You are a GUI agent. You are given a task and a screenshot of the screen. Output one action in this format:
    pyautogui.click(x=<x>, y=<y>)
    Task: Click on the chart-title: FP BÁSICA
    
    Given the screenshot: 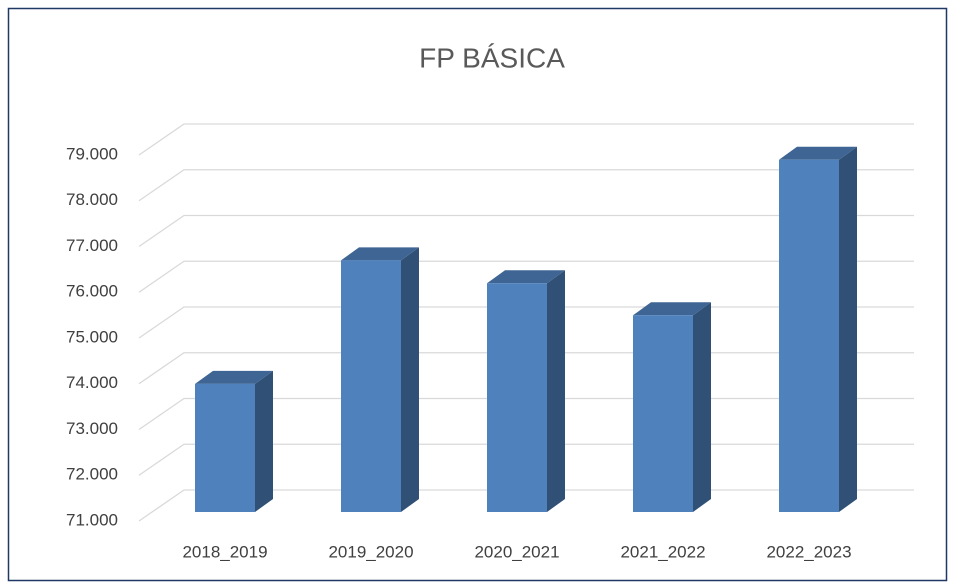 What is the action you would take?
    pyautogui.click(x=492, y=57)
    